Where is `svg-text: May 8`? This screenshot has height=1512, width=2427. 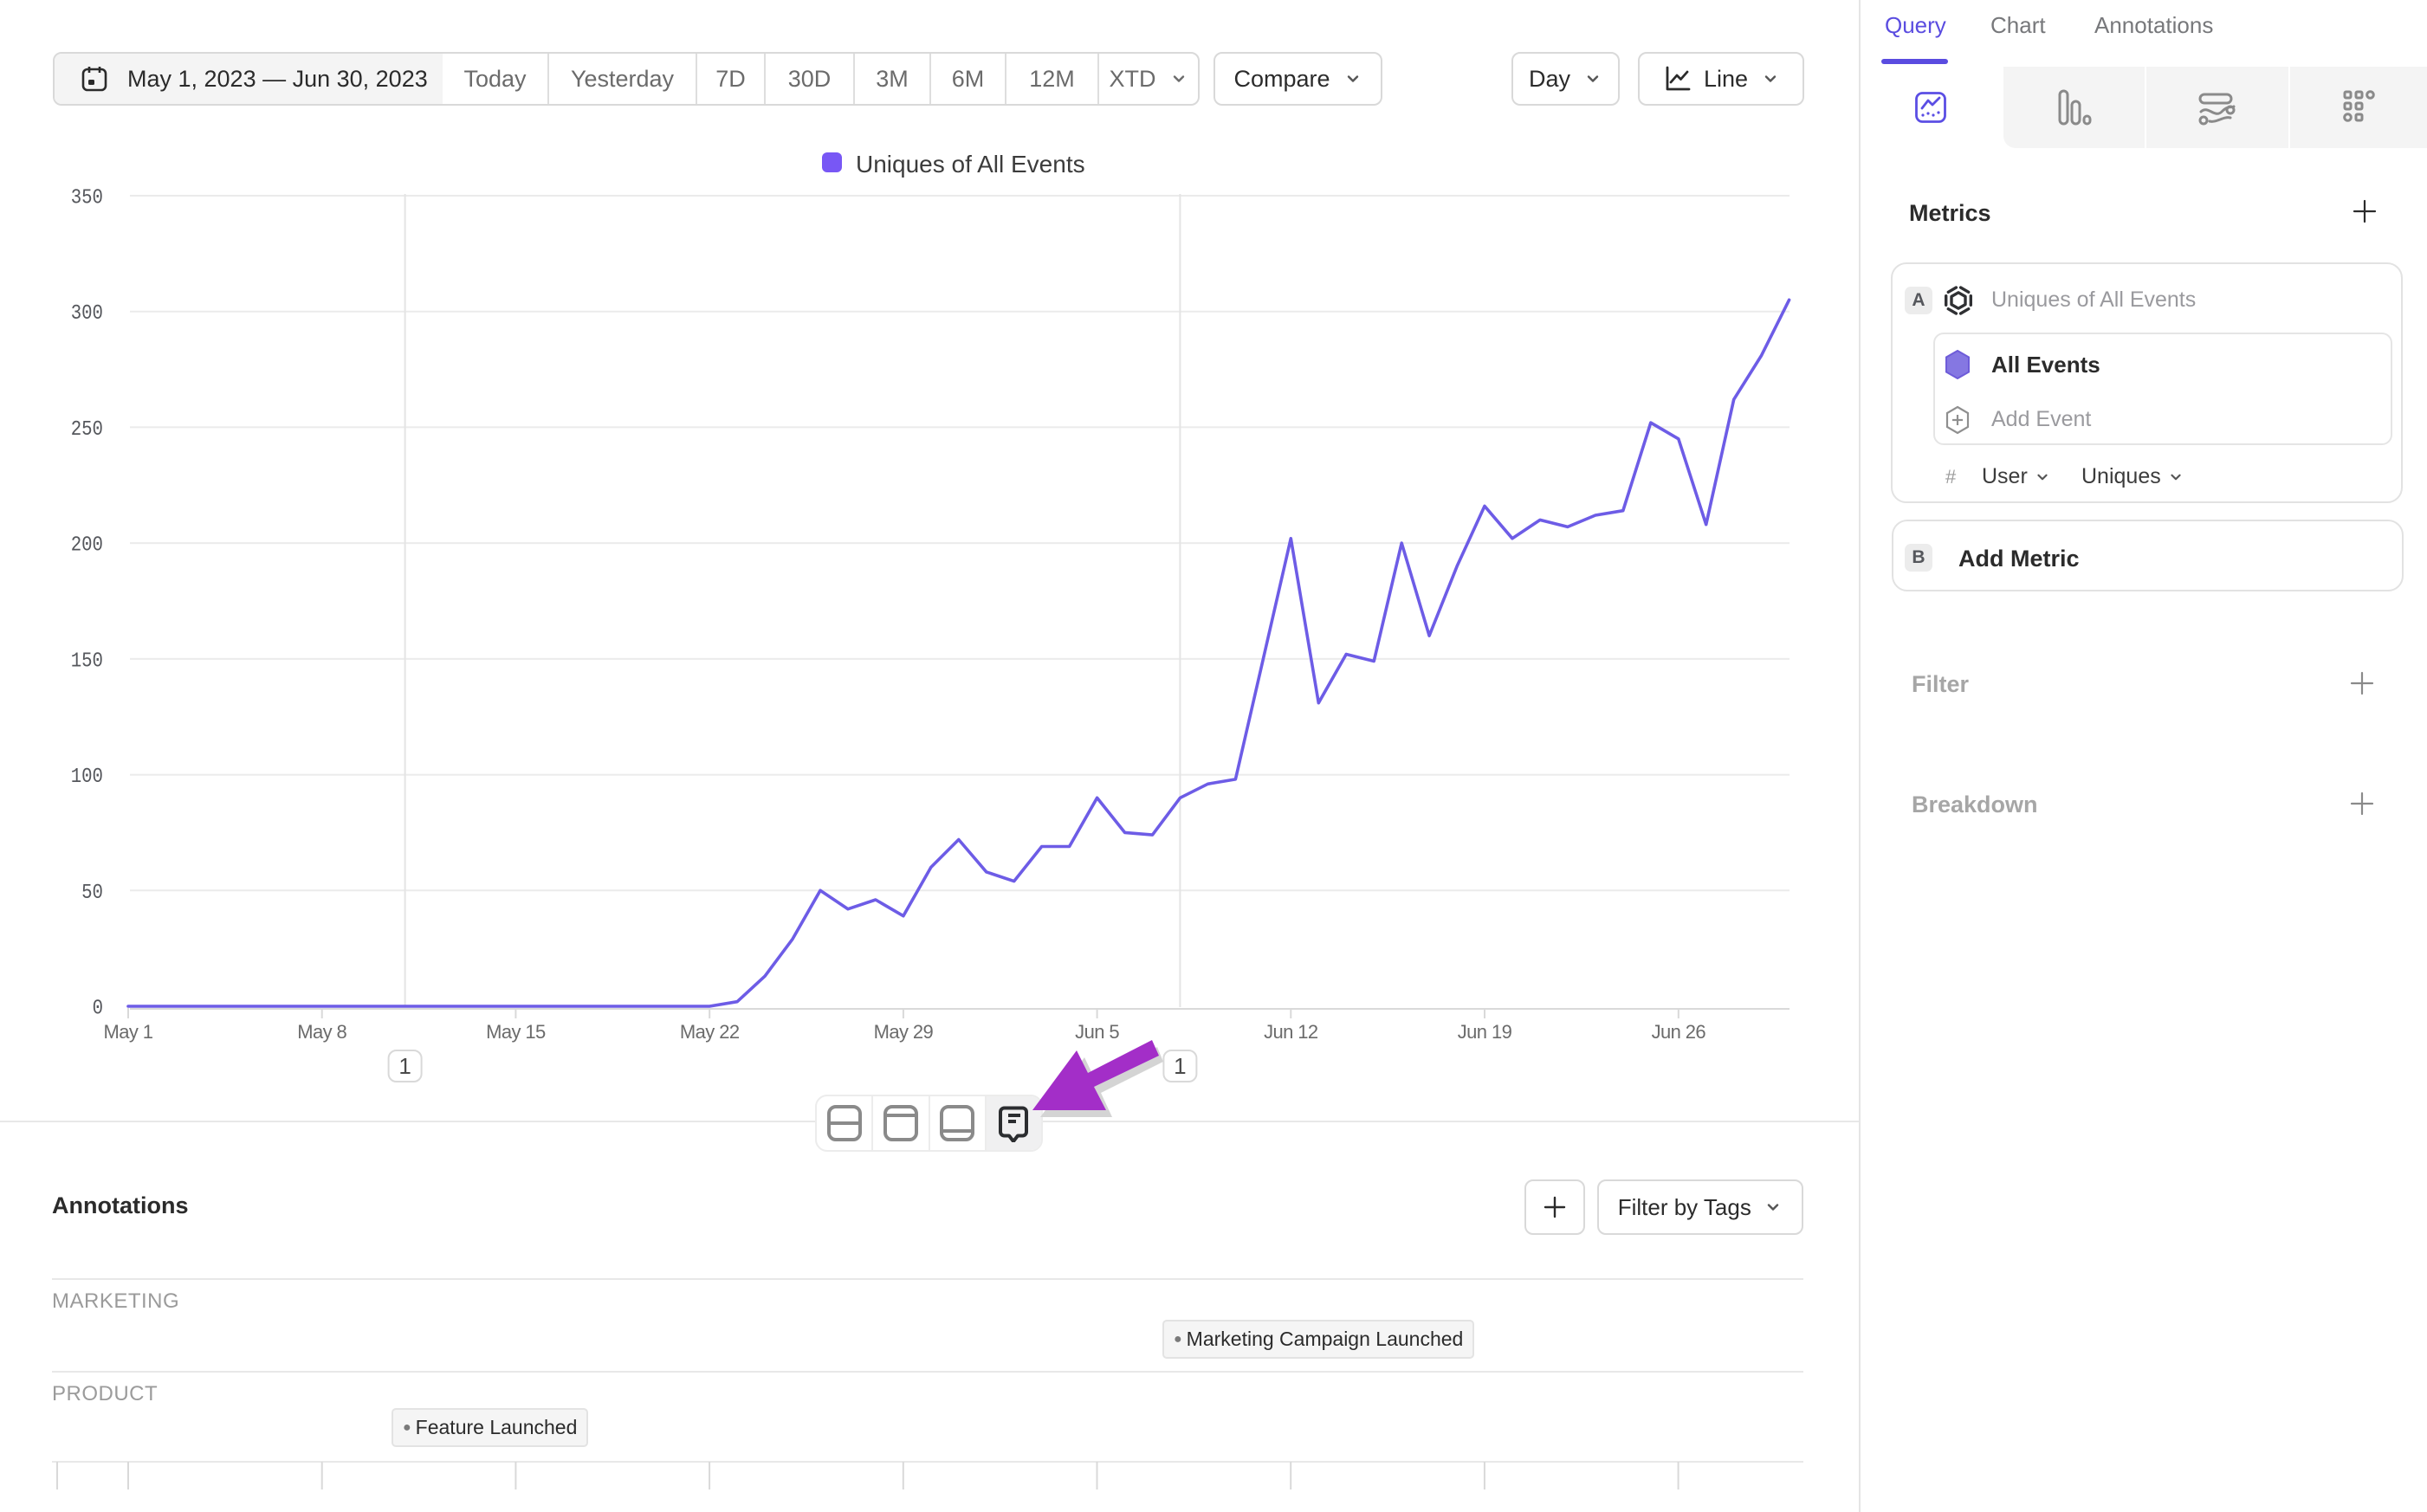
svg-text: May 8 is located at coordinates (321, 1032).